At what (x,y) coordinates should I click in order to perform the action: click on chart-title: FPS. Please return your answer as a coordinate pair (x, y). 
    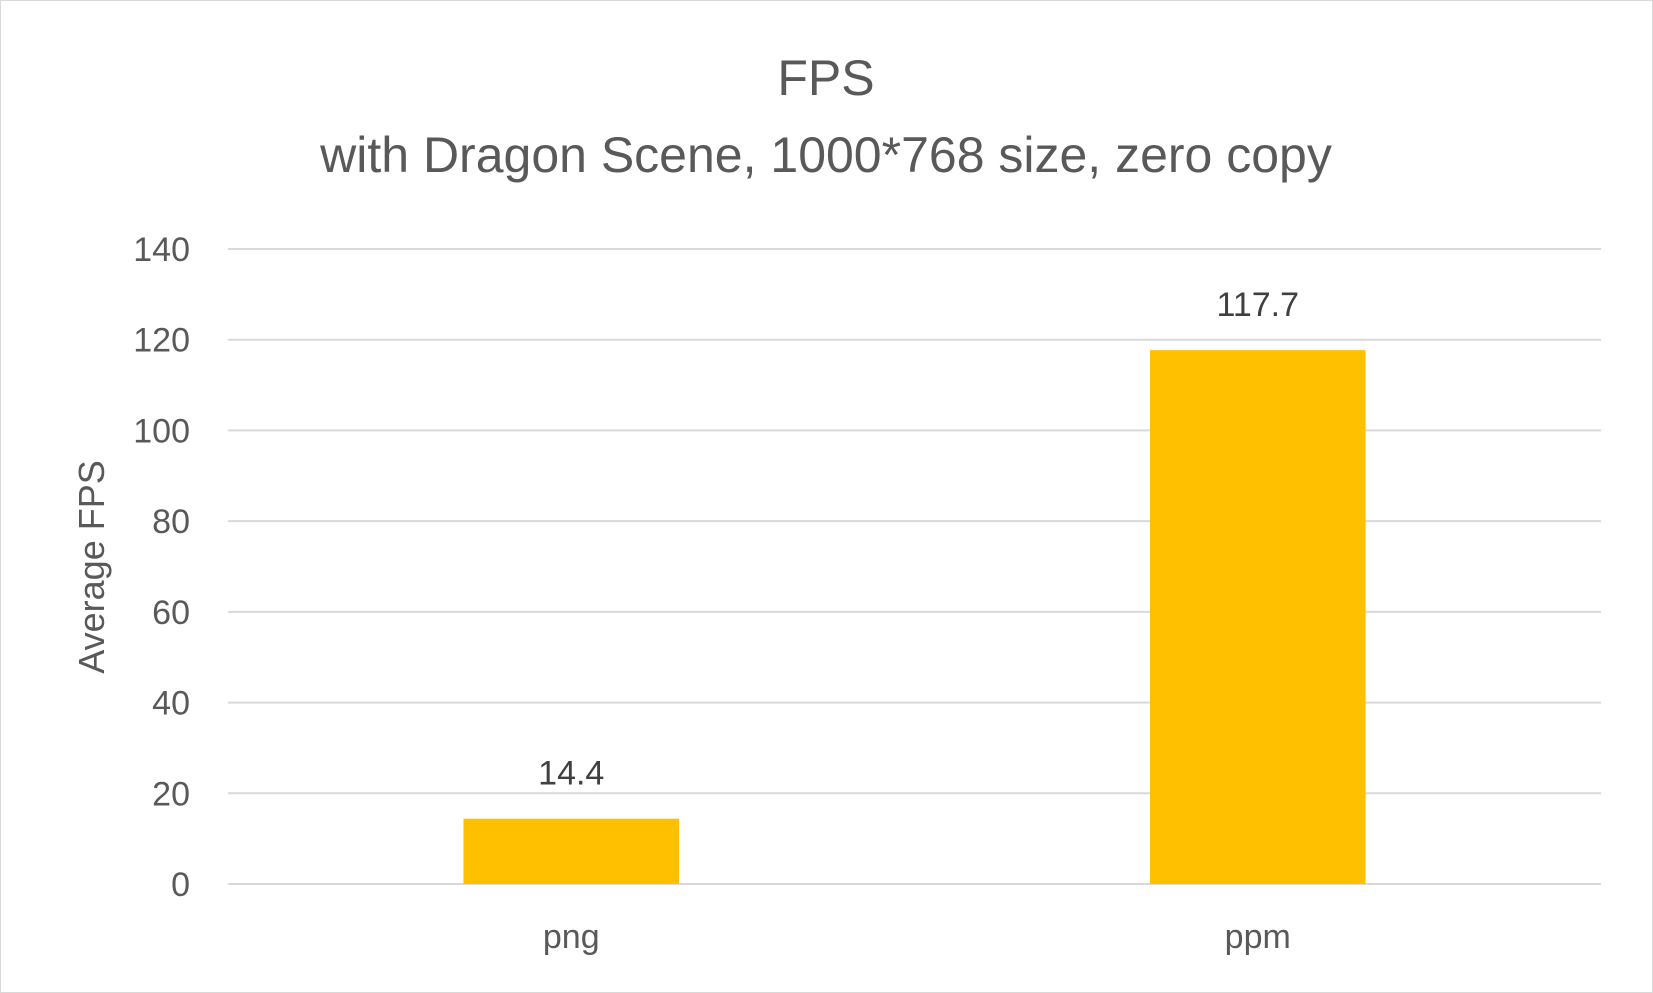
    Looking at the image, I should click on (825, 78).